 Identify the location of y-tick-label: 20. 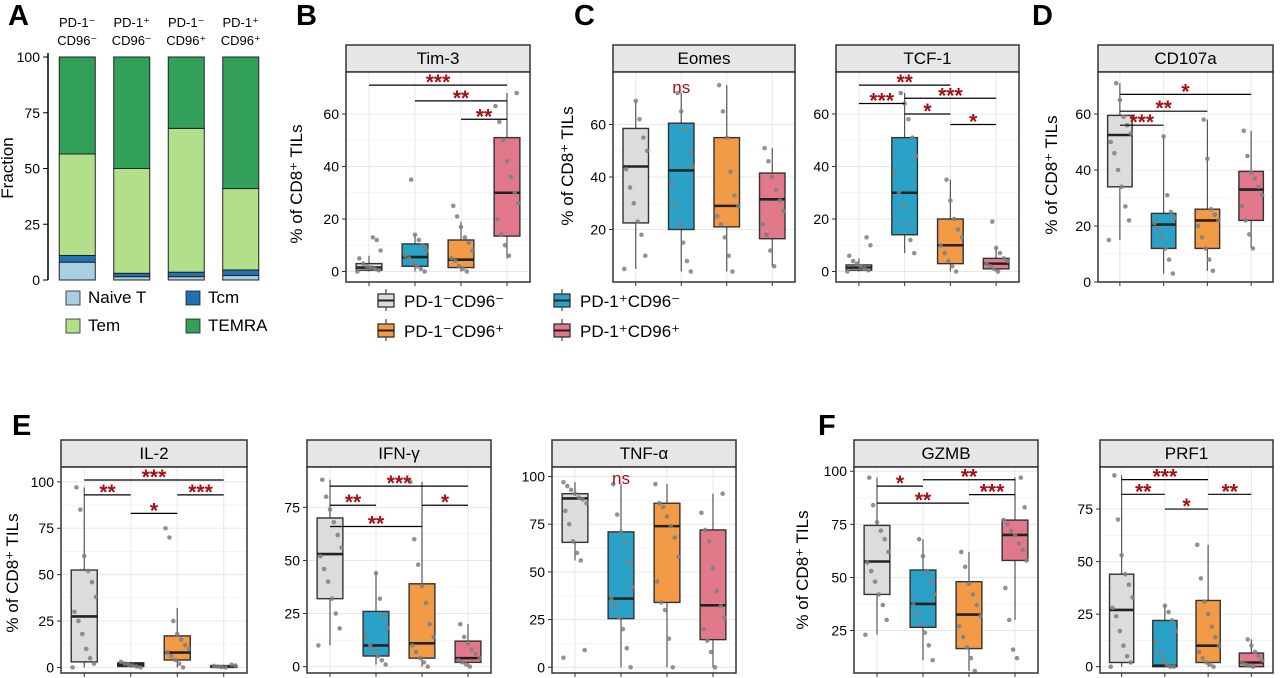
(1083, 226).